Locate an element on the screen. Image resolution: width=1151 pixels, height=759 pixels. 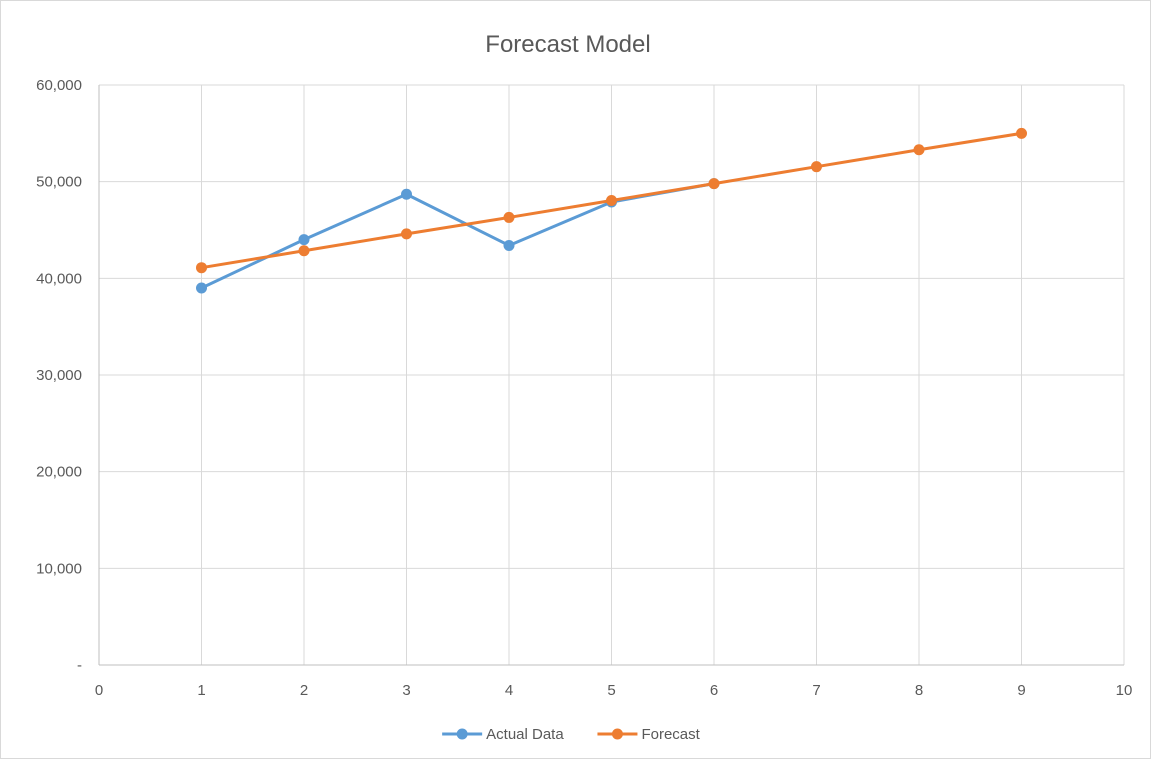
legend-item-forecast: Forecast is located at coordinates (649, 734).